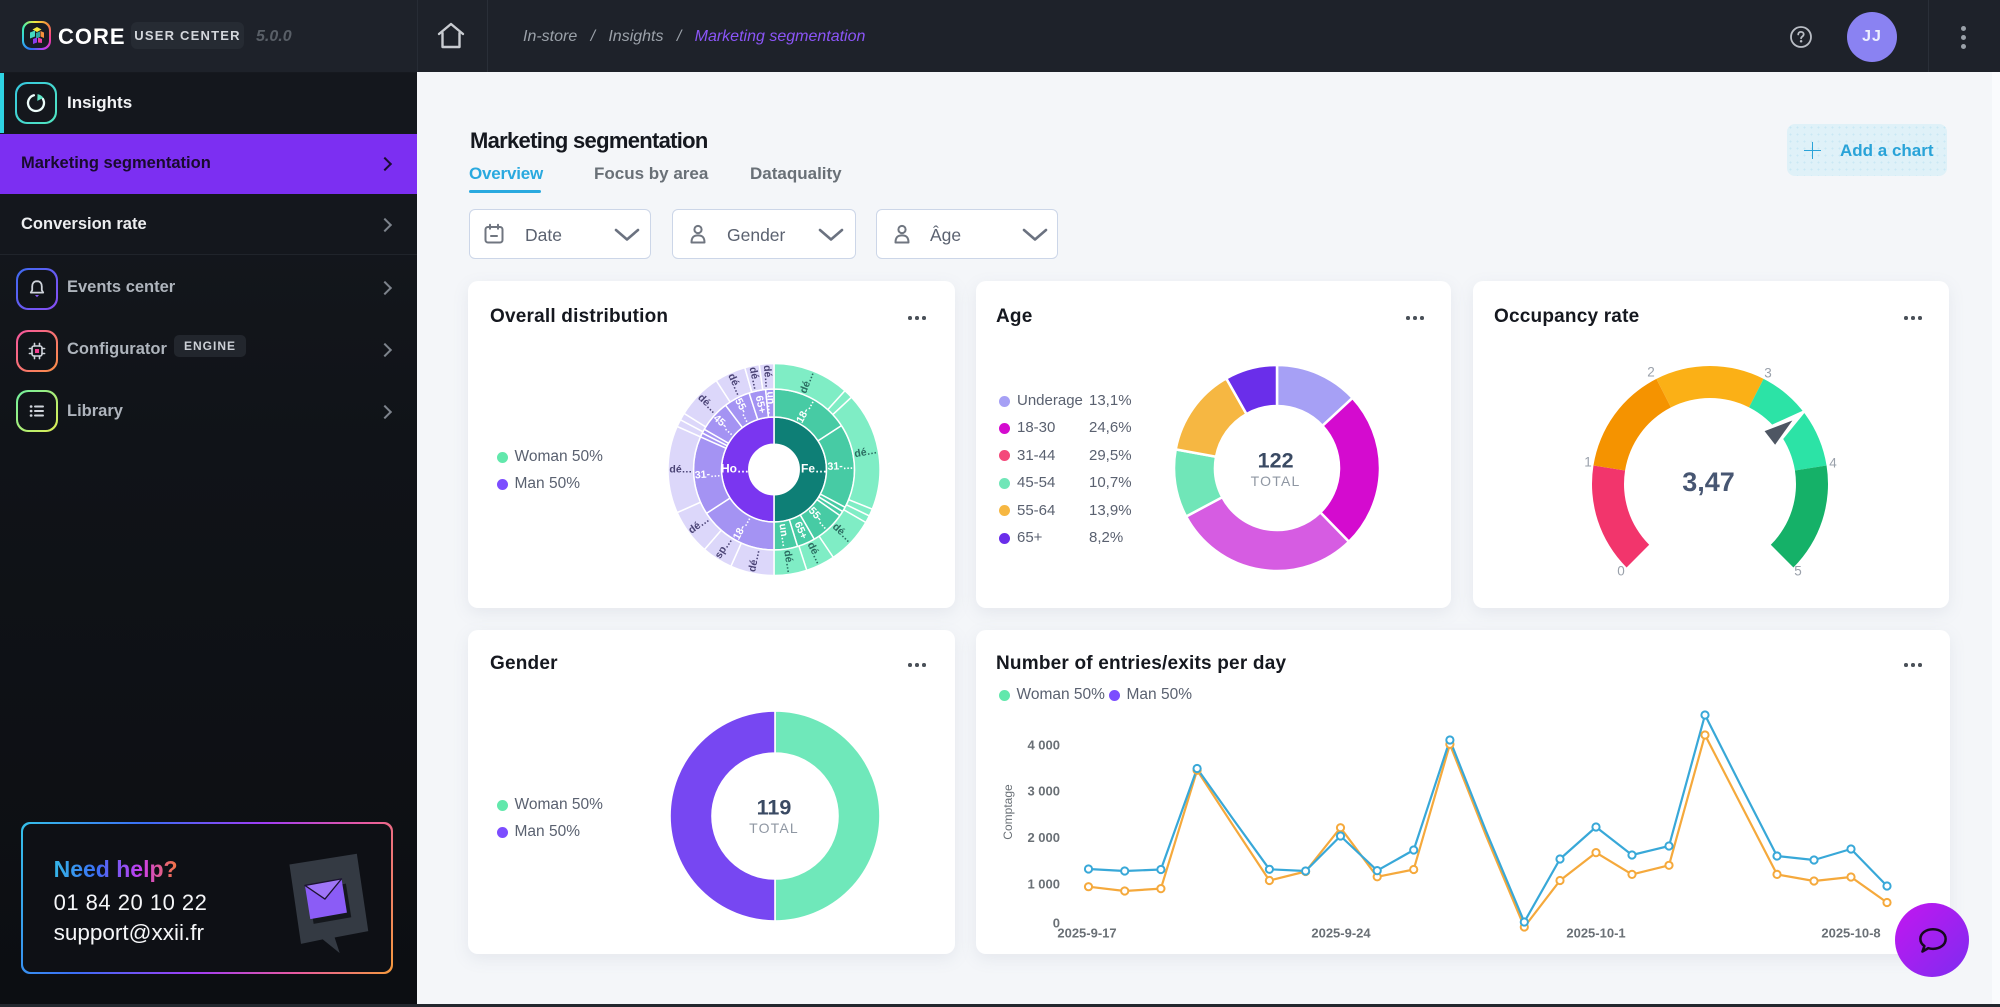 The image size is (2000, 1007). Describe the element at coordinates (1276, 461) in the screenshot. I see `svg-text: 122` at that location.